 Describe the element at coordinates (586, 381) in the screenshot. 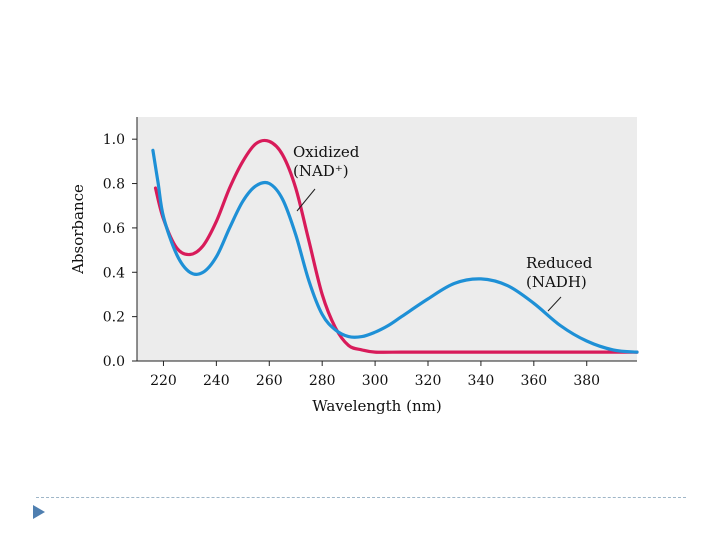

I see `x-tick-label: 380` at that location.